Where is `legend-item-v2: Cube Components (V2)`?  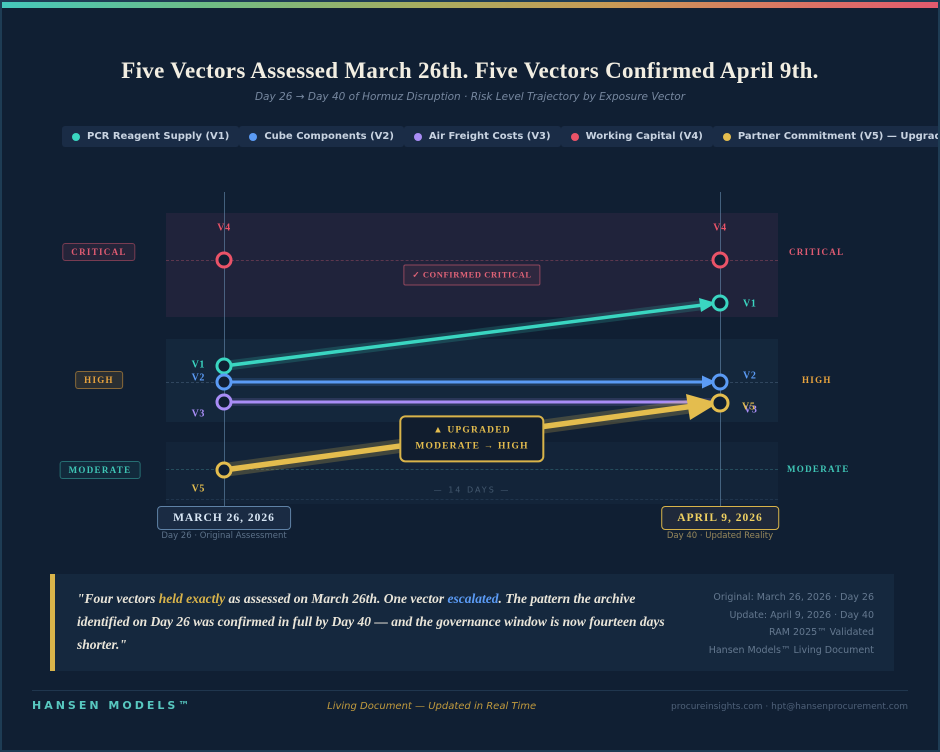 legend-item-v2: Cube Components (V2) is located at coordinates (321, 136).